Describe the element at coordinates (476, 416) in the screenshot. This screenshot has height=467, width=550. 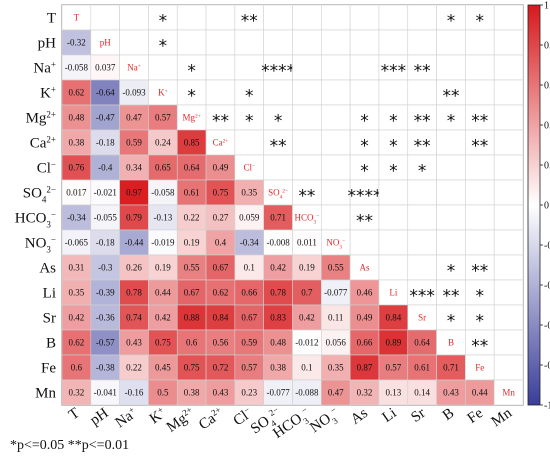
I see `column-label: Fe` at that location.